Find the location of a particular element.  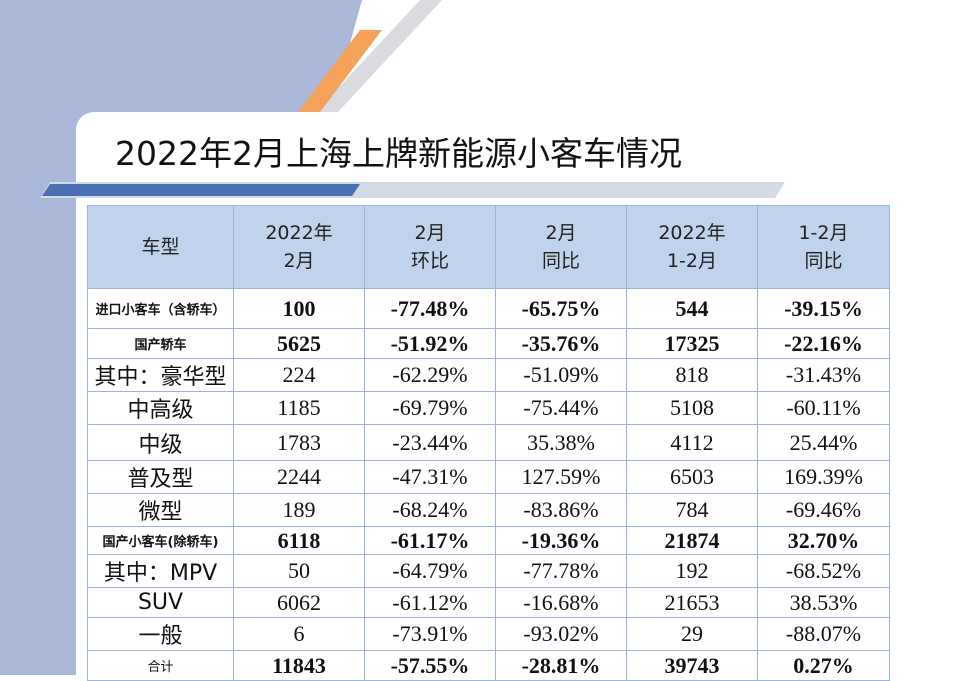

cell: -23.44% is located at coordinates (430, 442).